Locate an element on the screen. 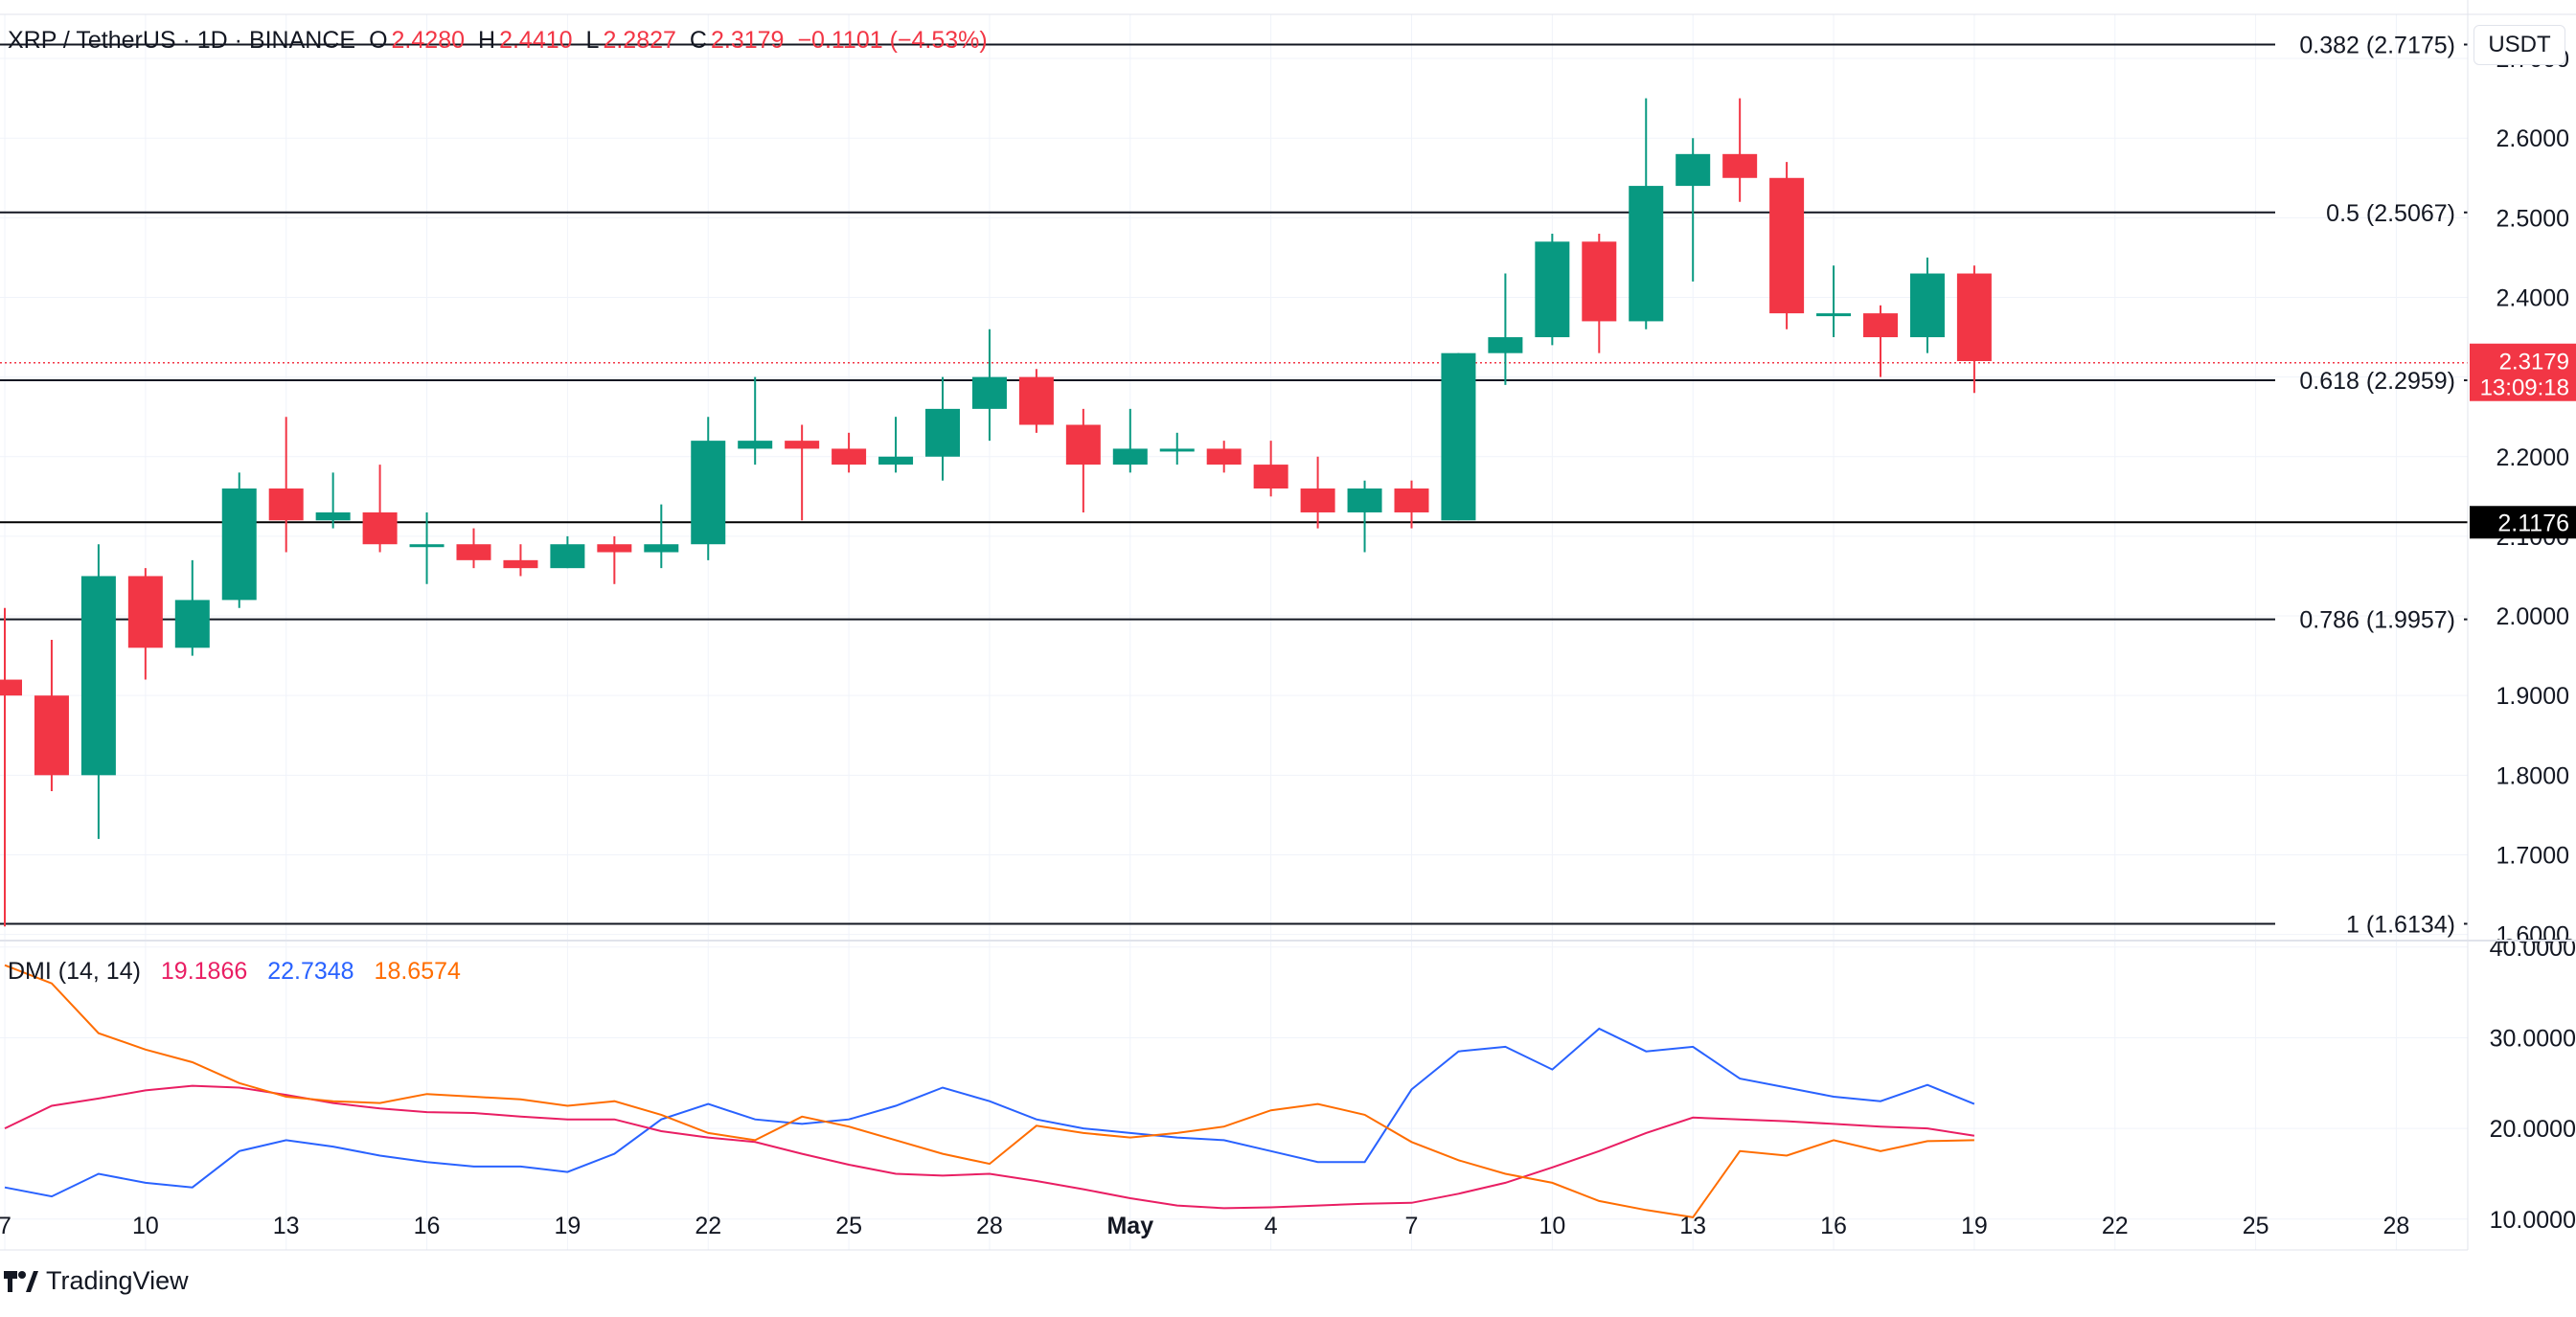 The height and width of the screenshot is (1317, 2576). low-label: L is located at coordinates (592, 40).